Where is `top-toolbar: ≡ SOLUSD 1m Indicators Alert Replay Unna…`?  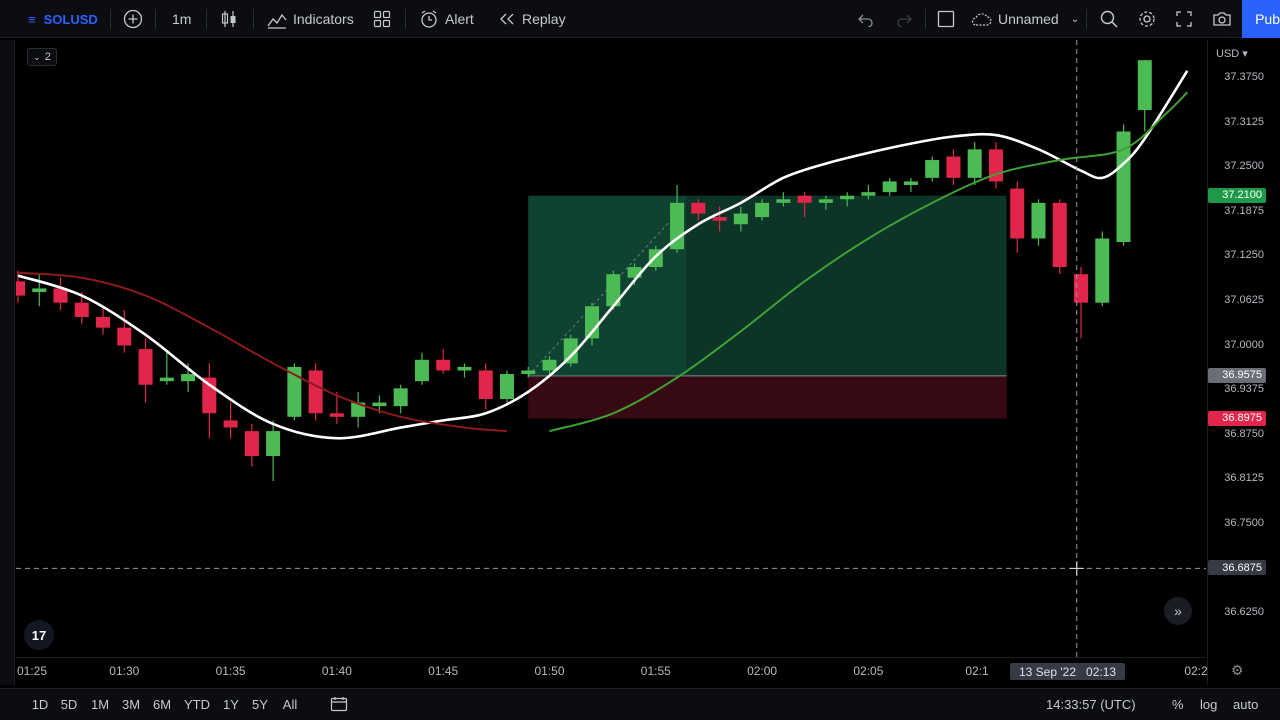
top-toolbar: ≡ SOLUSD 1m Indicators Alert Replay Unna… is located at coordinates (640, 19).